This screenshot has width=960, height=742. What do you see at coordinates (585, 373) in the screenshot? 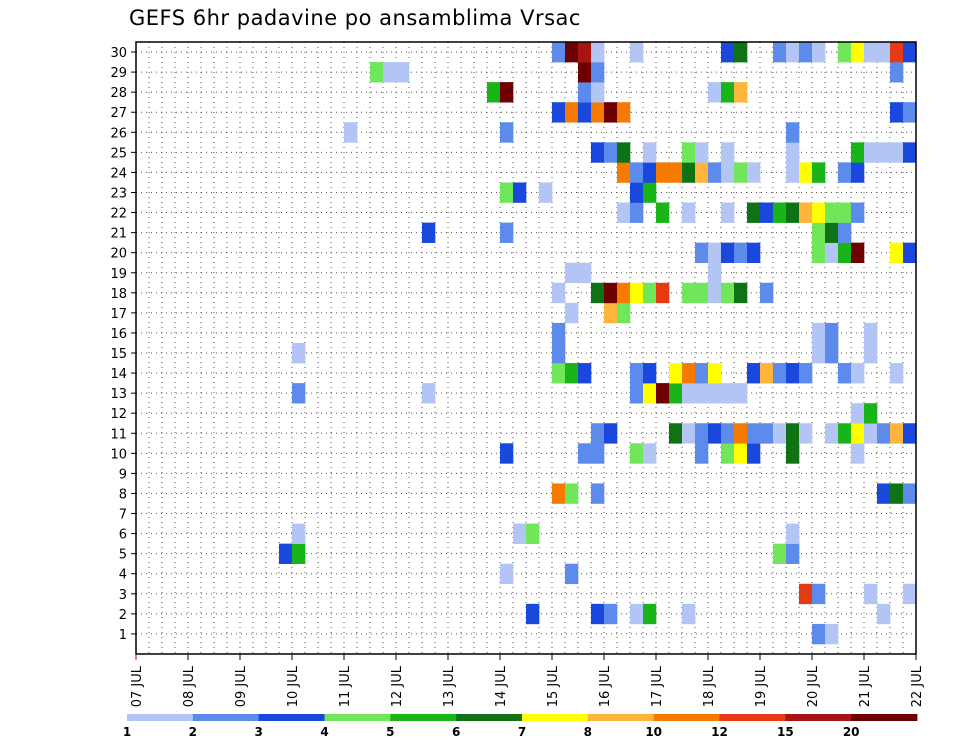
I see `precip-cell: member 14, 15 JUL 12Z: 3` at bounding box center [585, 373].